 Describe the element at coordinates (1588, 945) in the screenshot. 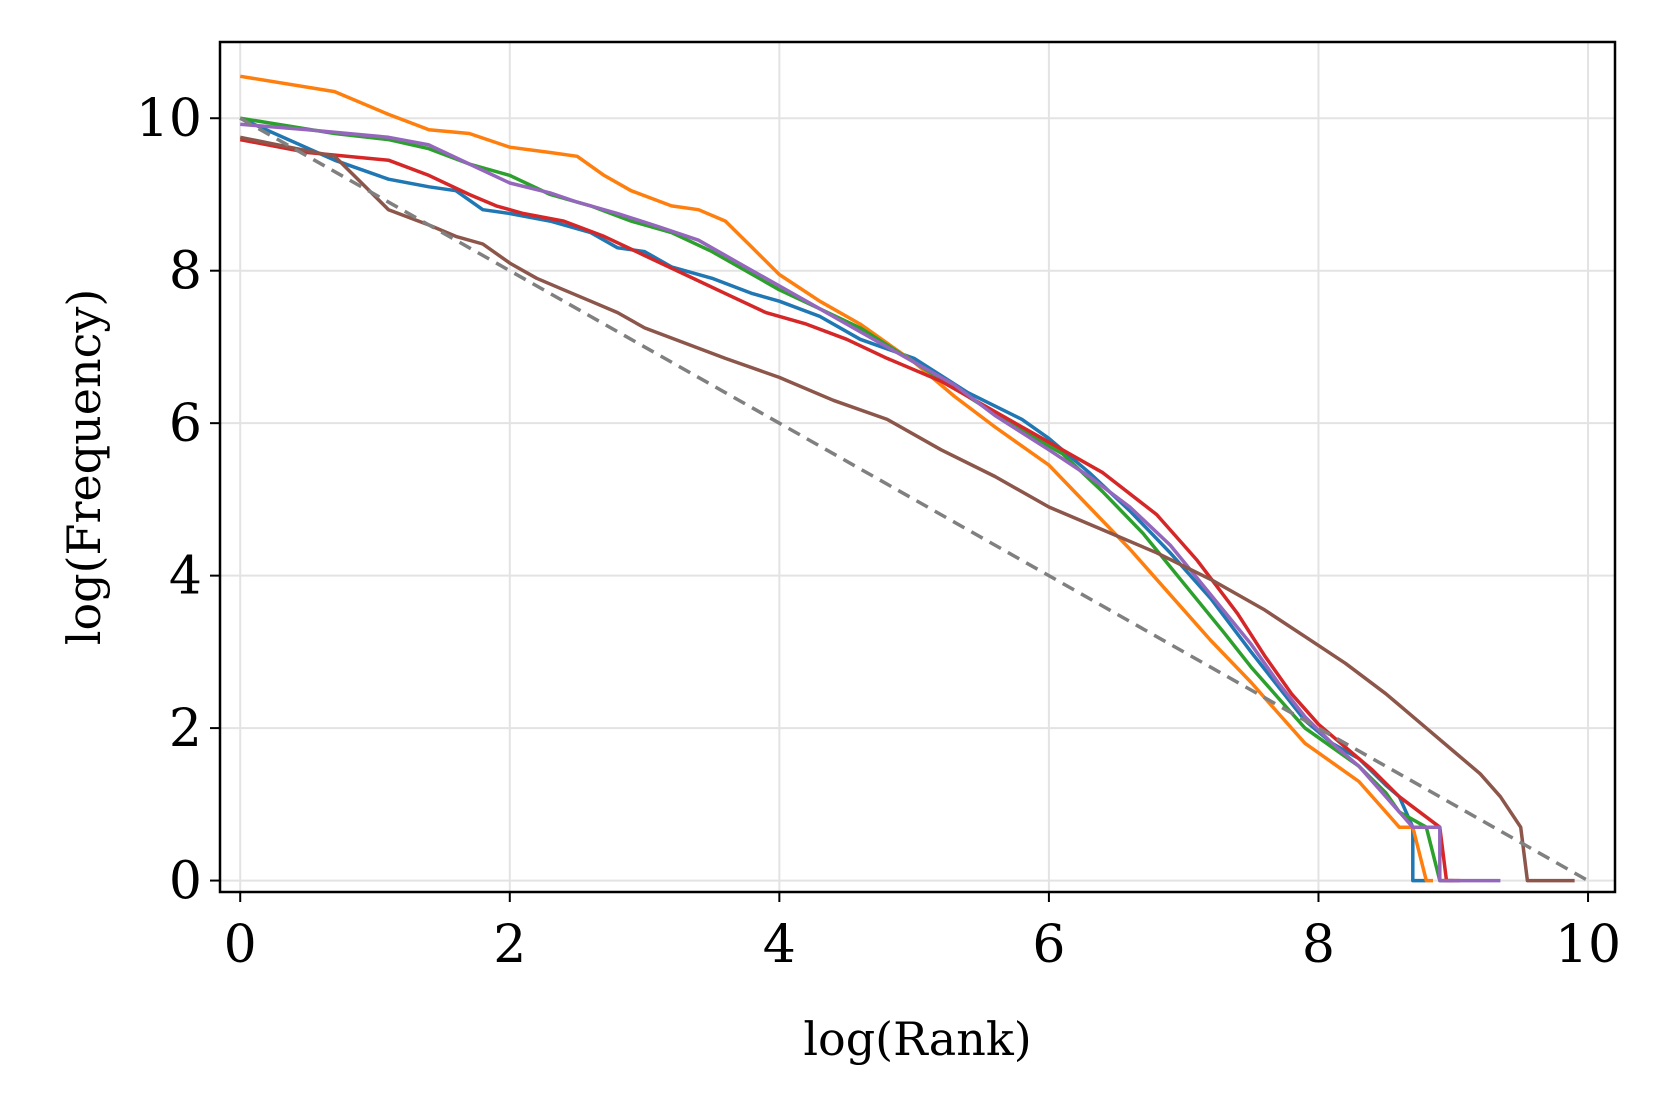

I see `x-tick-label: 10` at that location.